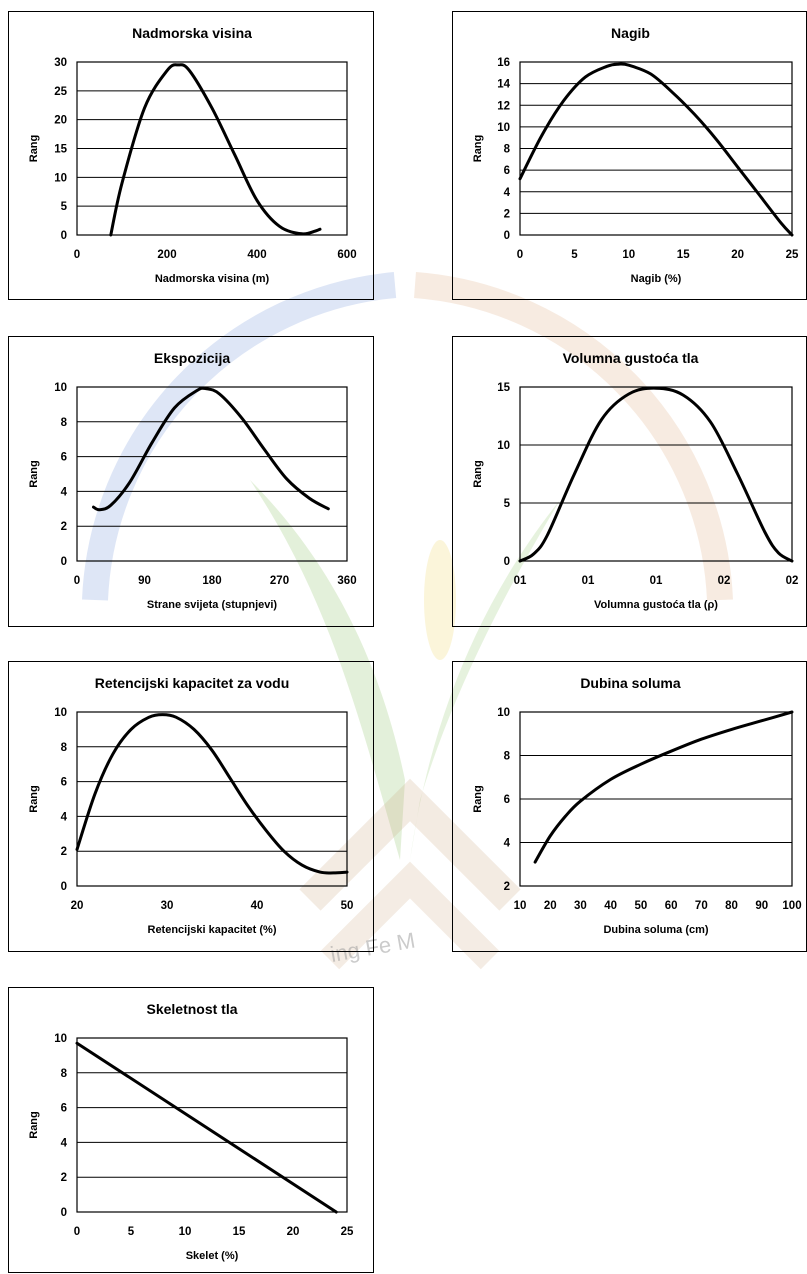 The height and width of the screenshot is (1274, 807). Describe the element at coordinates (212, 799) in the screenshot. I see `plot-area-retencijski-kapacitet-za-vodu` at that location.